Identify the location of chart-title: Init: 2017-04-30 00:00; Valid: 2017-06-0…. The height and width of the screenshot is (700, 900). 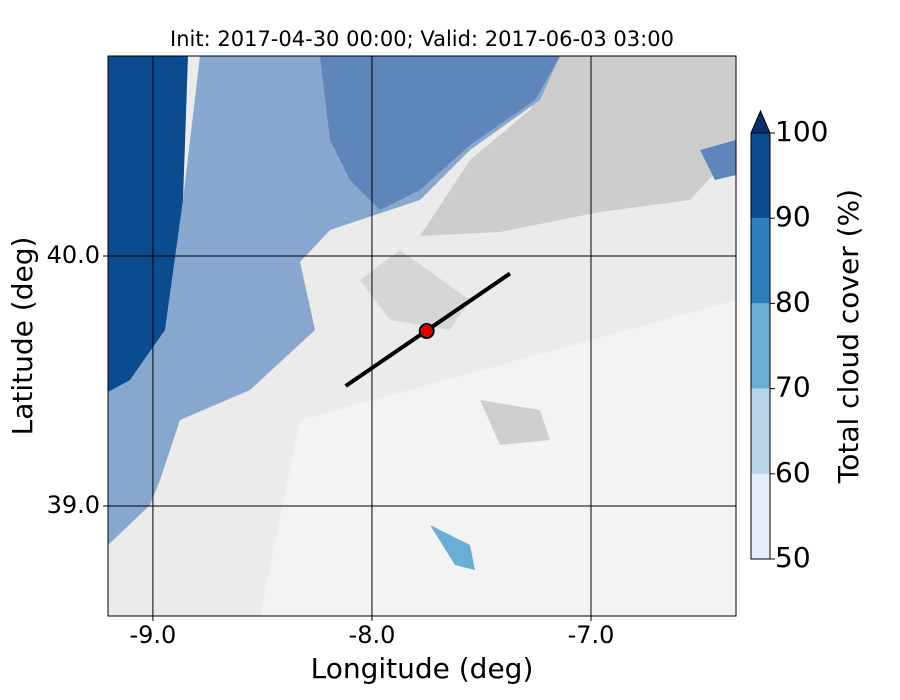
(422, 39).